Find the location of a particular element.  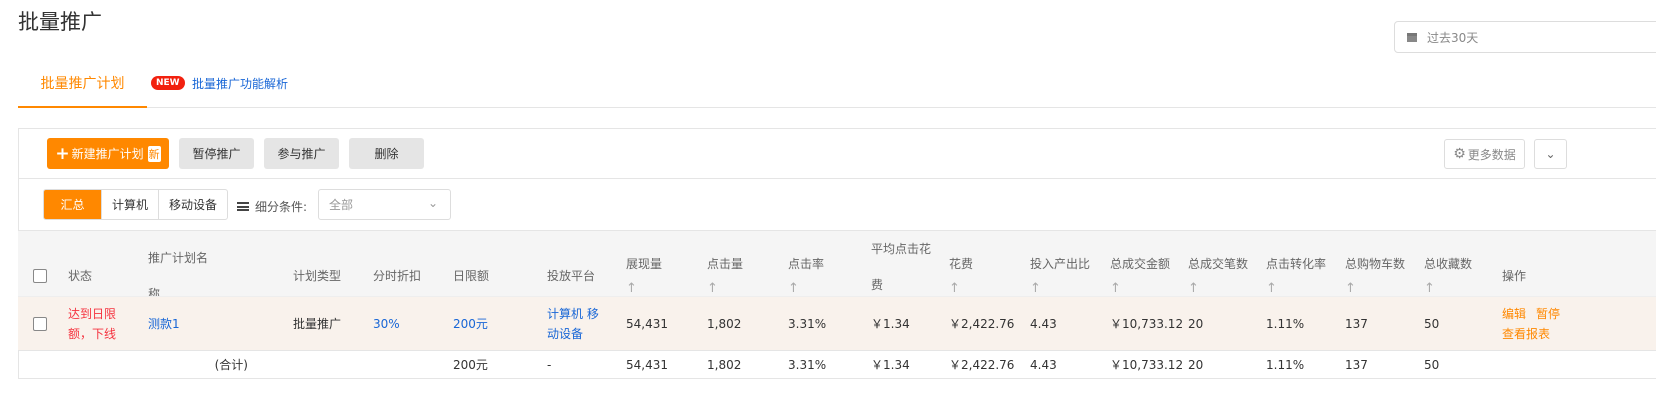

table-cell: 1.11% is located at coordinates (1285, 323).